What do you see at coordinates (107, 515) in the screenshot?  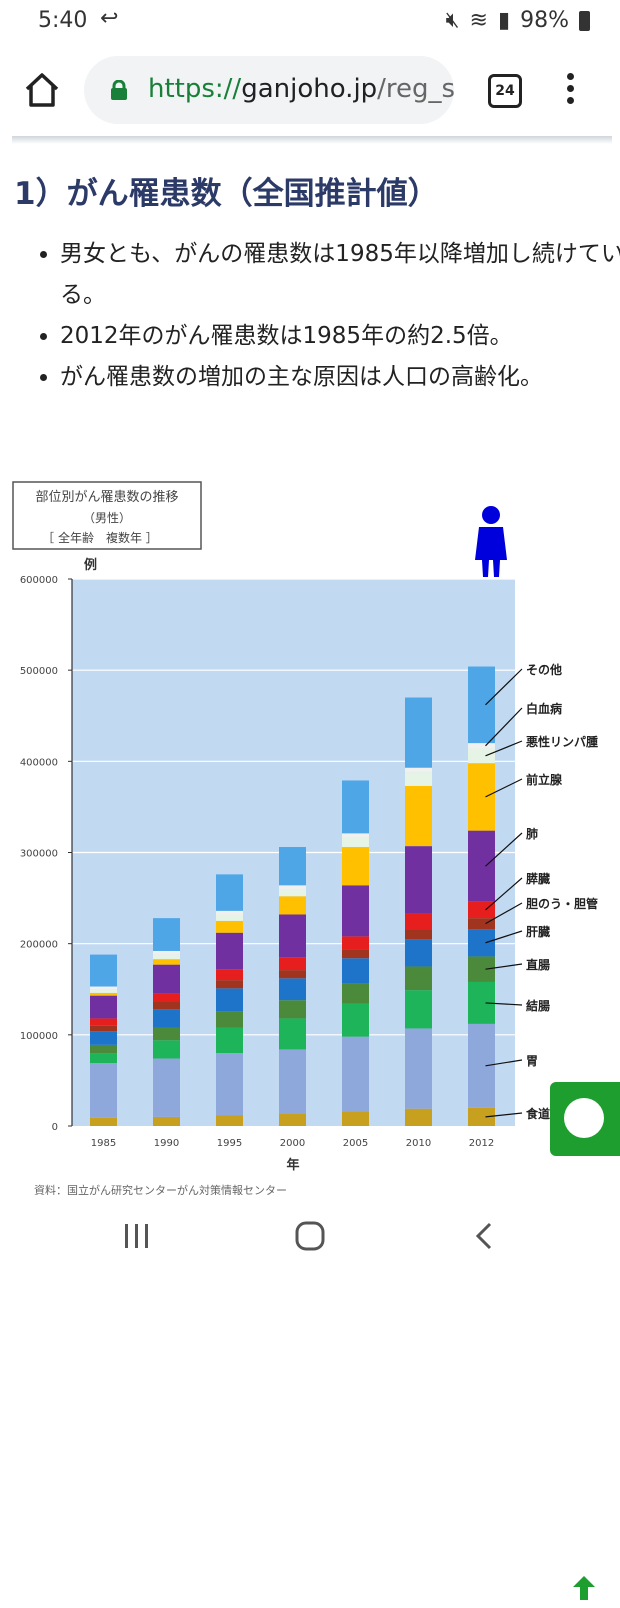 I see `chart-title-box` at bounding box center [107, 515].